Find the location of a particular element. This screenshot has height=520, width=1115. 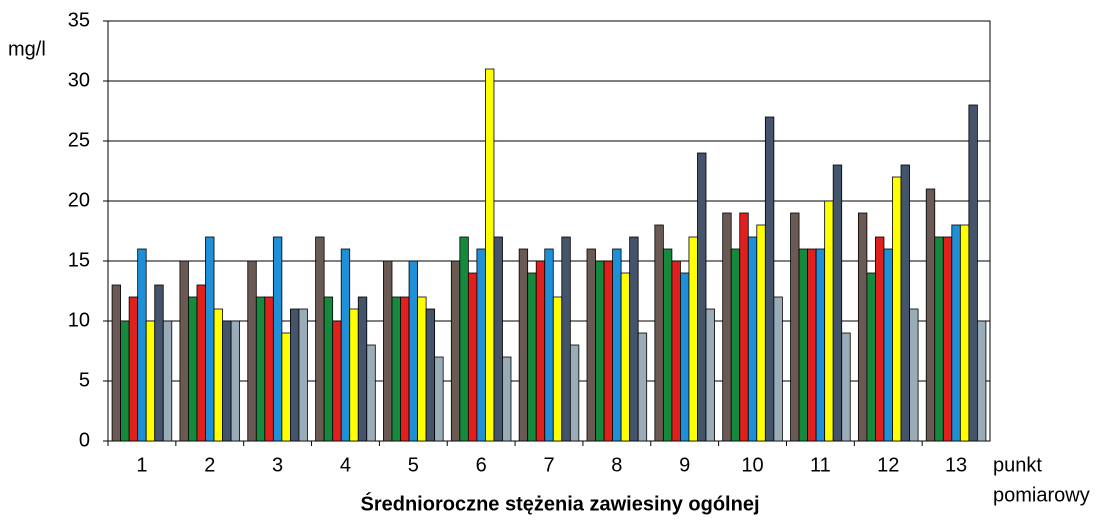

x-tick-label: 10 is located at coordinates (752, 465).